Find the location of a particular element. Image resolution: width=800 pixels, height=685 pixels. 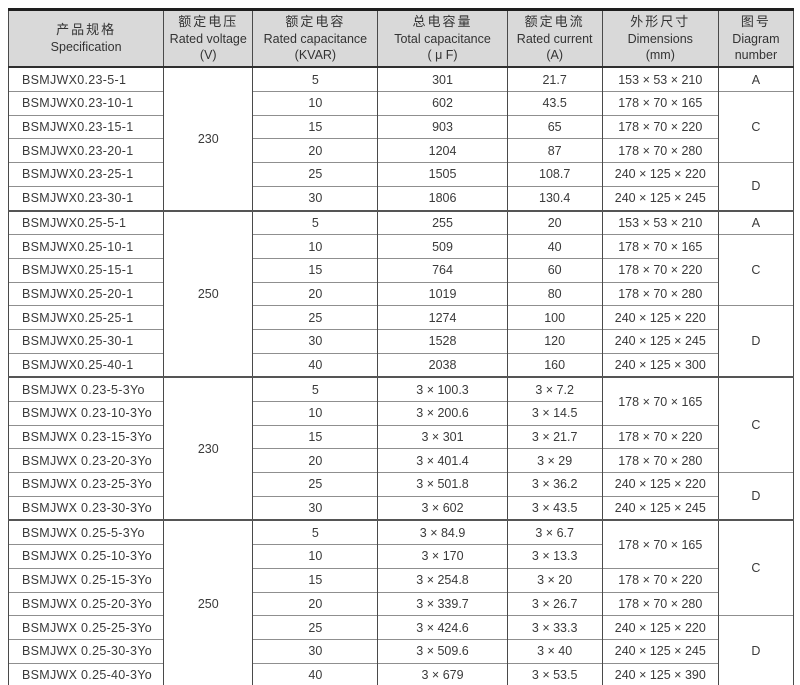

header-rated-capacitance: 额定电容 Rated capacitance (KVAR) is located at coordinates (315, 39).